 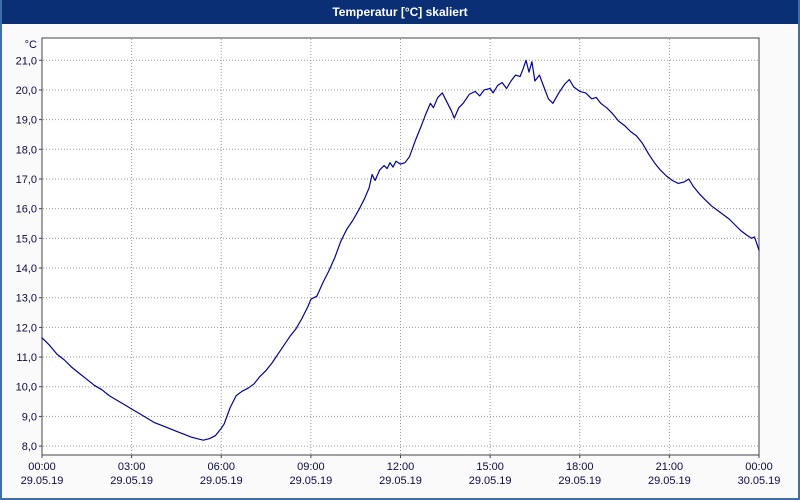 I want to click on y-tick-label: 12,0, so click(x=26, y=328).